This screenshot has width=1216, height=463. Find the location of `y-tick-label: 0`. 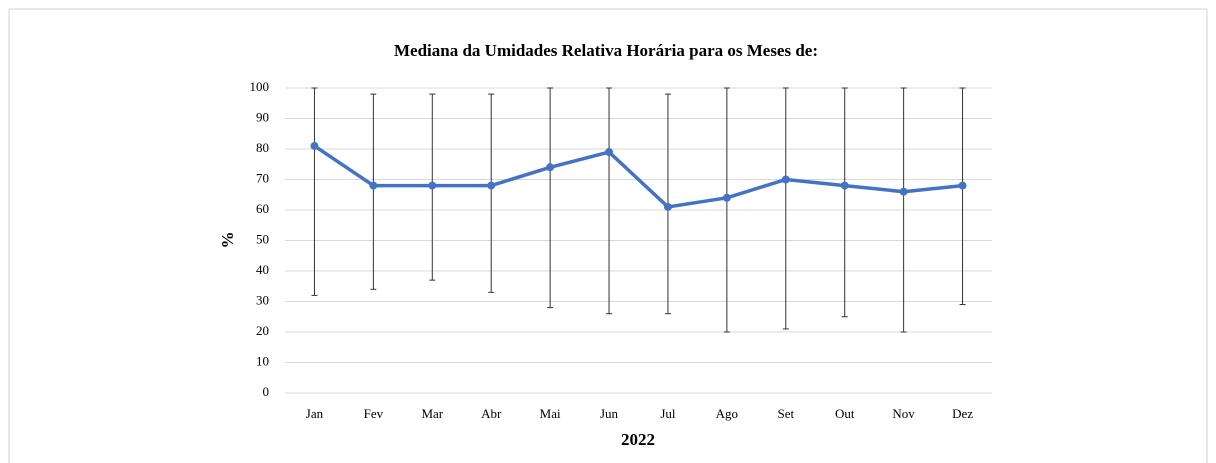

y-tick-label: 0 is located at coordinates (266, 391).